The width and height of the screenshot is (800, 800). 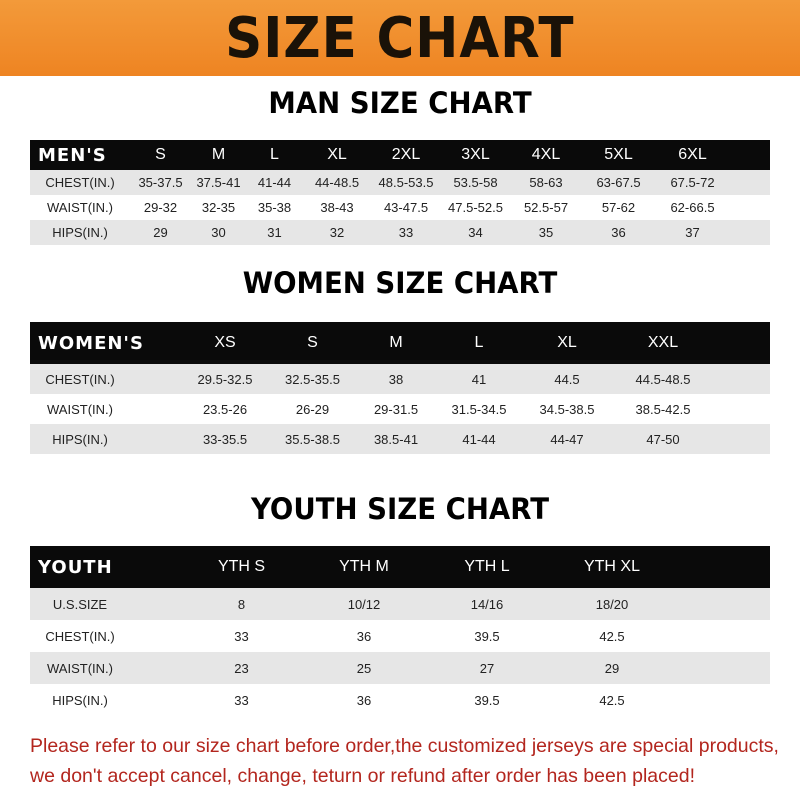 I want to click on size-value: 29-32, so click(x=160, y=207).